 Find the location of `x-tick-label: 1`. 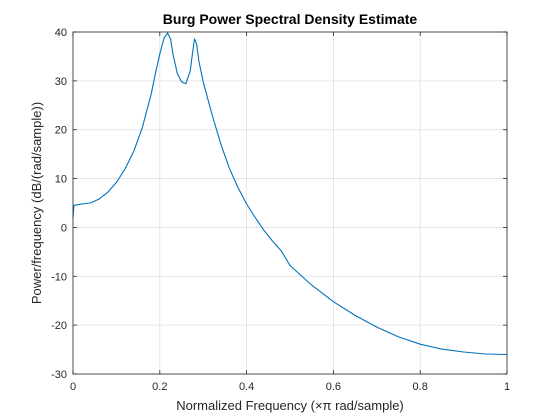

x-tick-label: 1 is located at coordinates (507, 387).